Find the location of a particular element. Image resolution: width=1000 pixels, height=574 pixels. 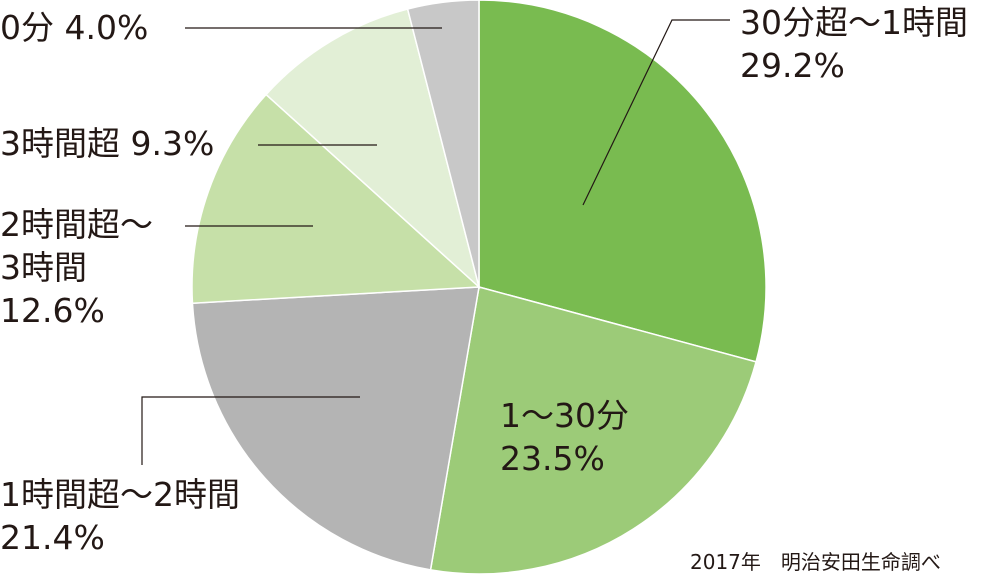

leader-line-30min-1h is located at coordinates (656, 112).